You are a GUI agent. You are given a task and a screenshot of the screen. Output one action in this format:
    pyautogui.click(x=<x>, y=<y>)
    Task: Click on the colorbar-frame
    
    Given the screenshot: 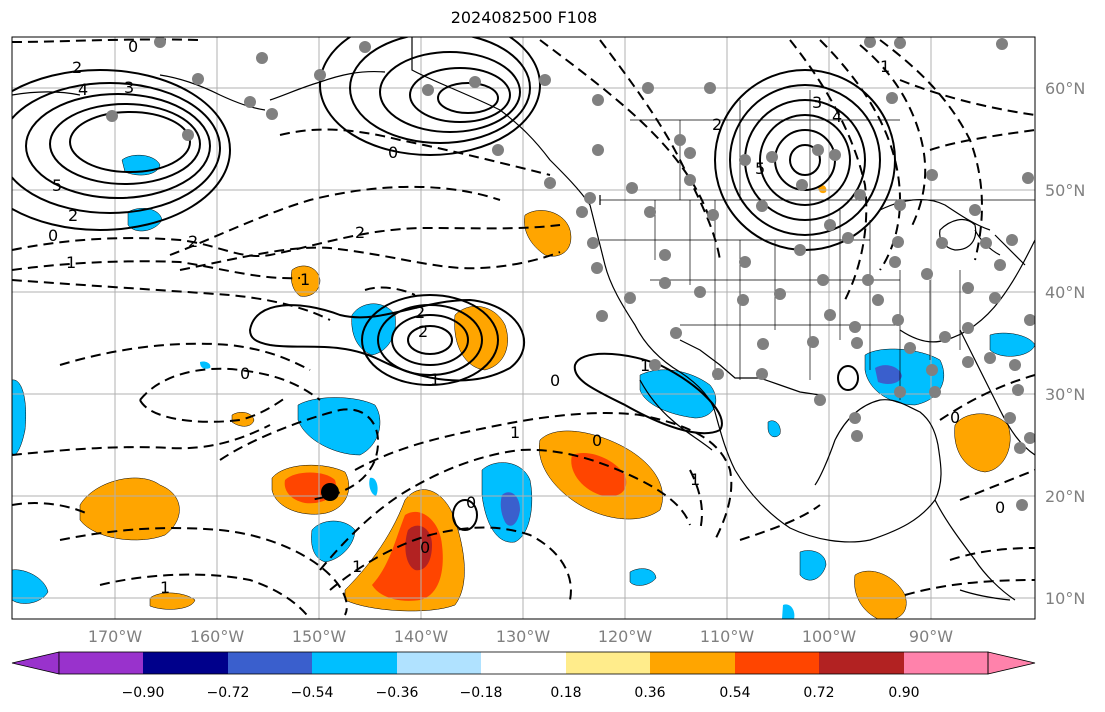 What is the action you would take?
    pyautogui.click(x=523, y=663)
    